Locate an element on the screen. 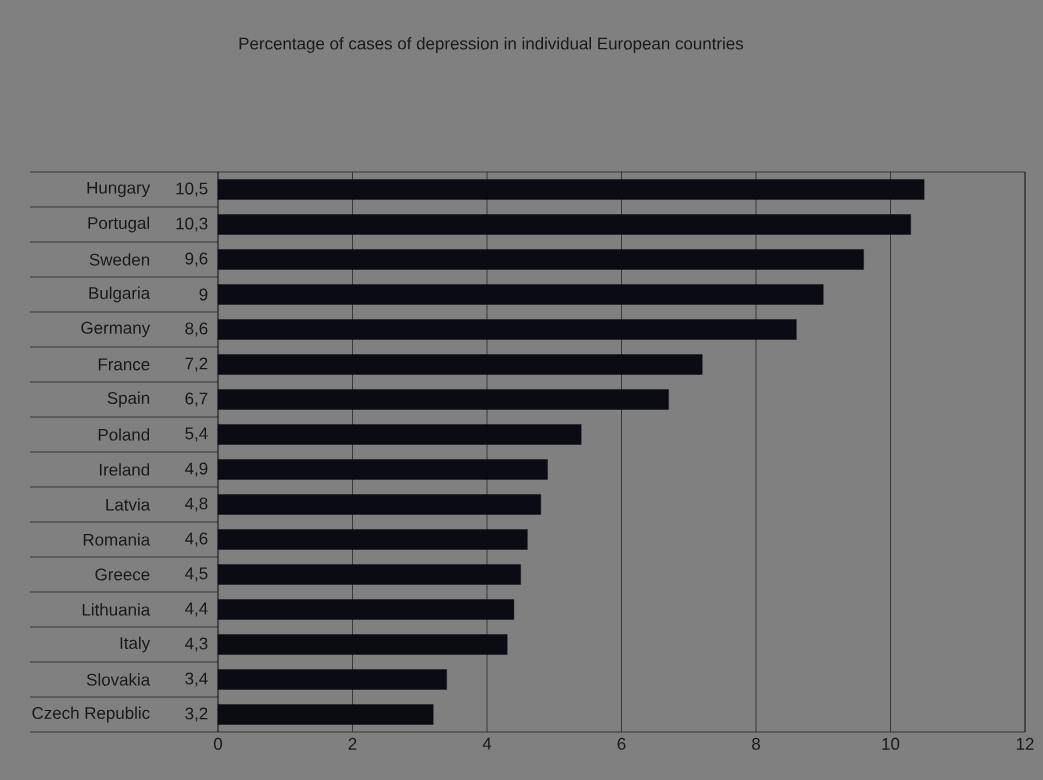  x-tick-label: 6 is located at coordinates (621, 743).